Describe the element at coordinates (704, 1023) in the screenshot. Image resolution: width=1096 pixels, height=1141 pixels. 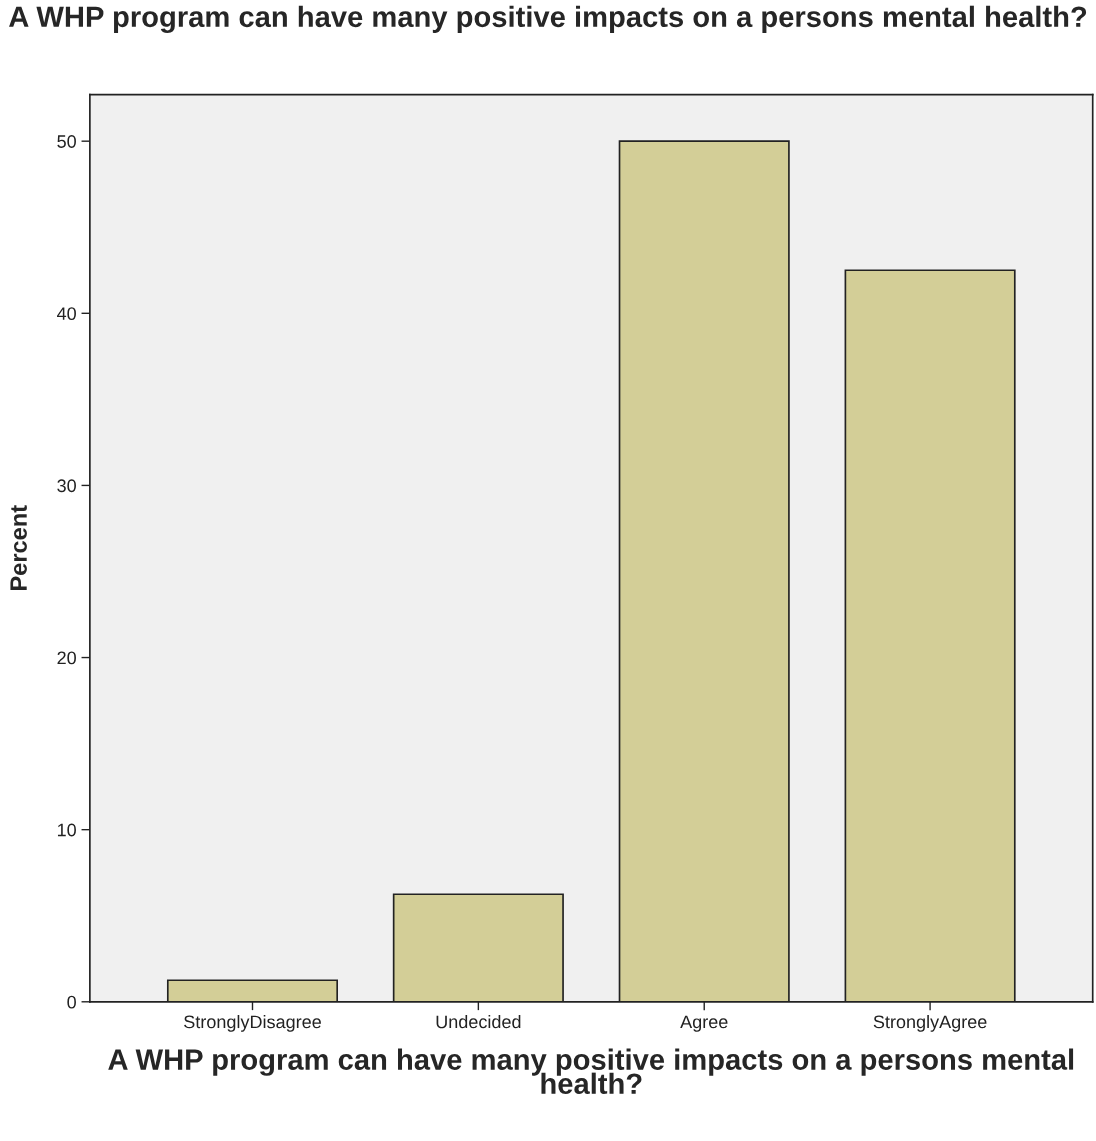
I see `x-tick-label: Agree` at that location.